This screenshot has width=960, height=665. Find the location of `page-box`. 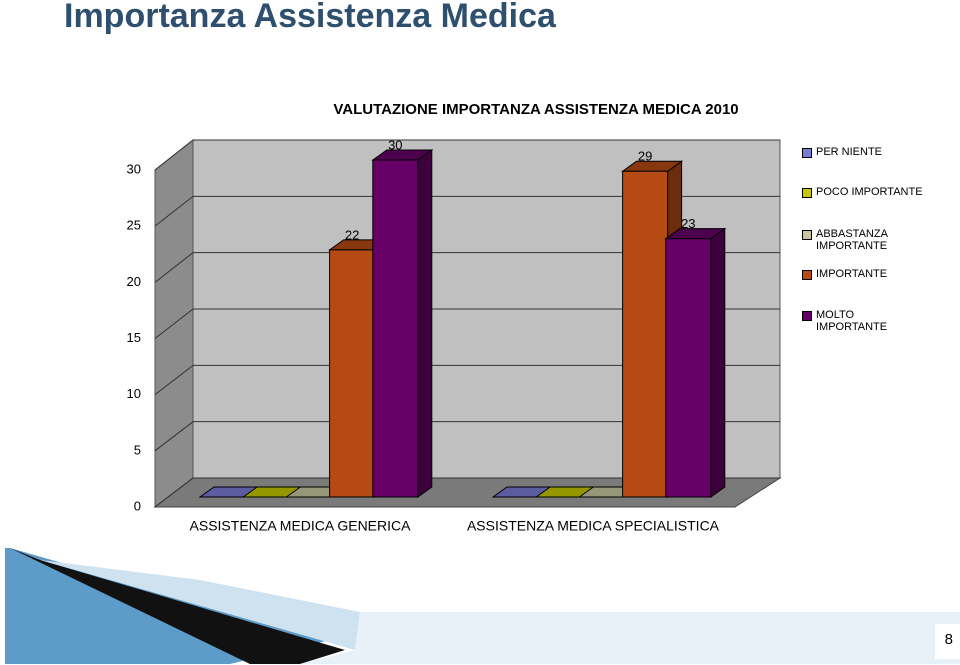

page-box is located at coordinates (947, 641).